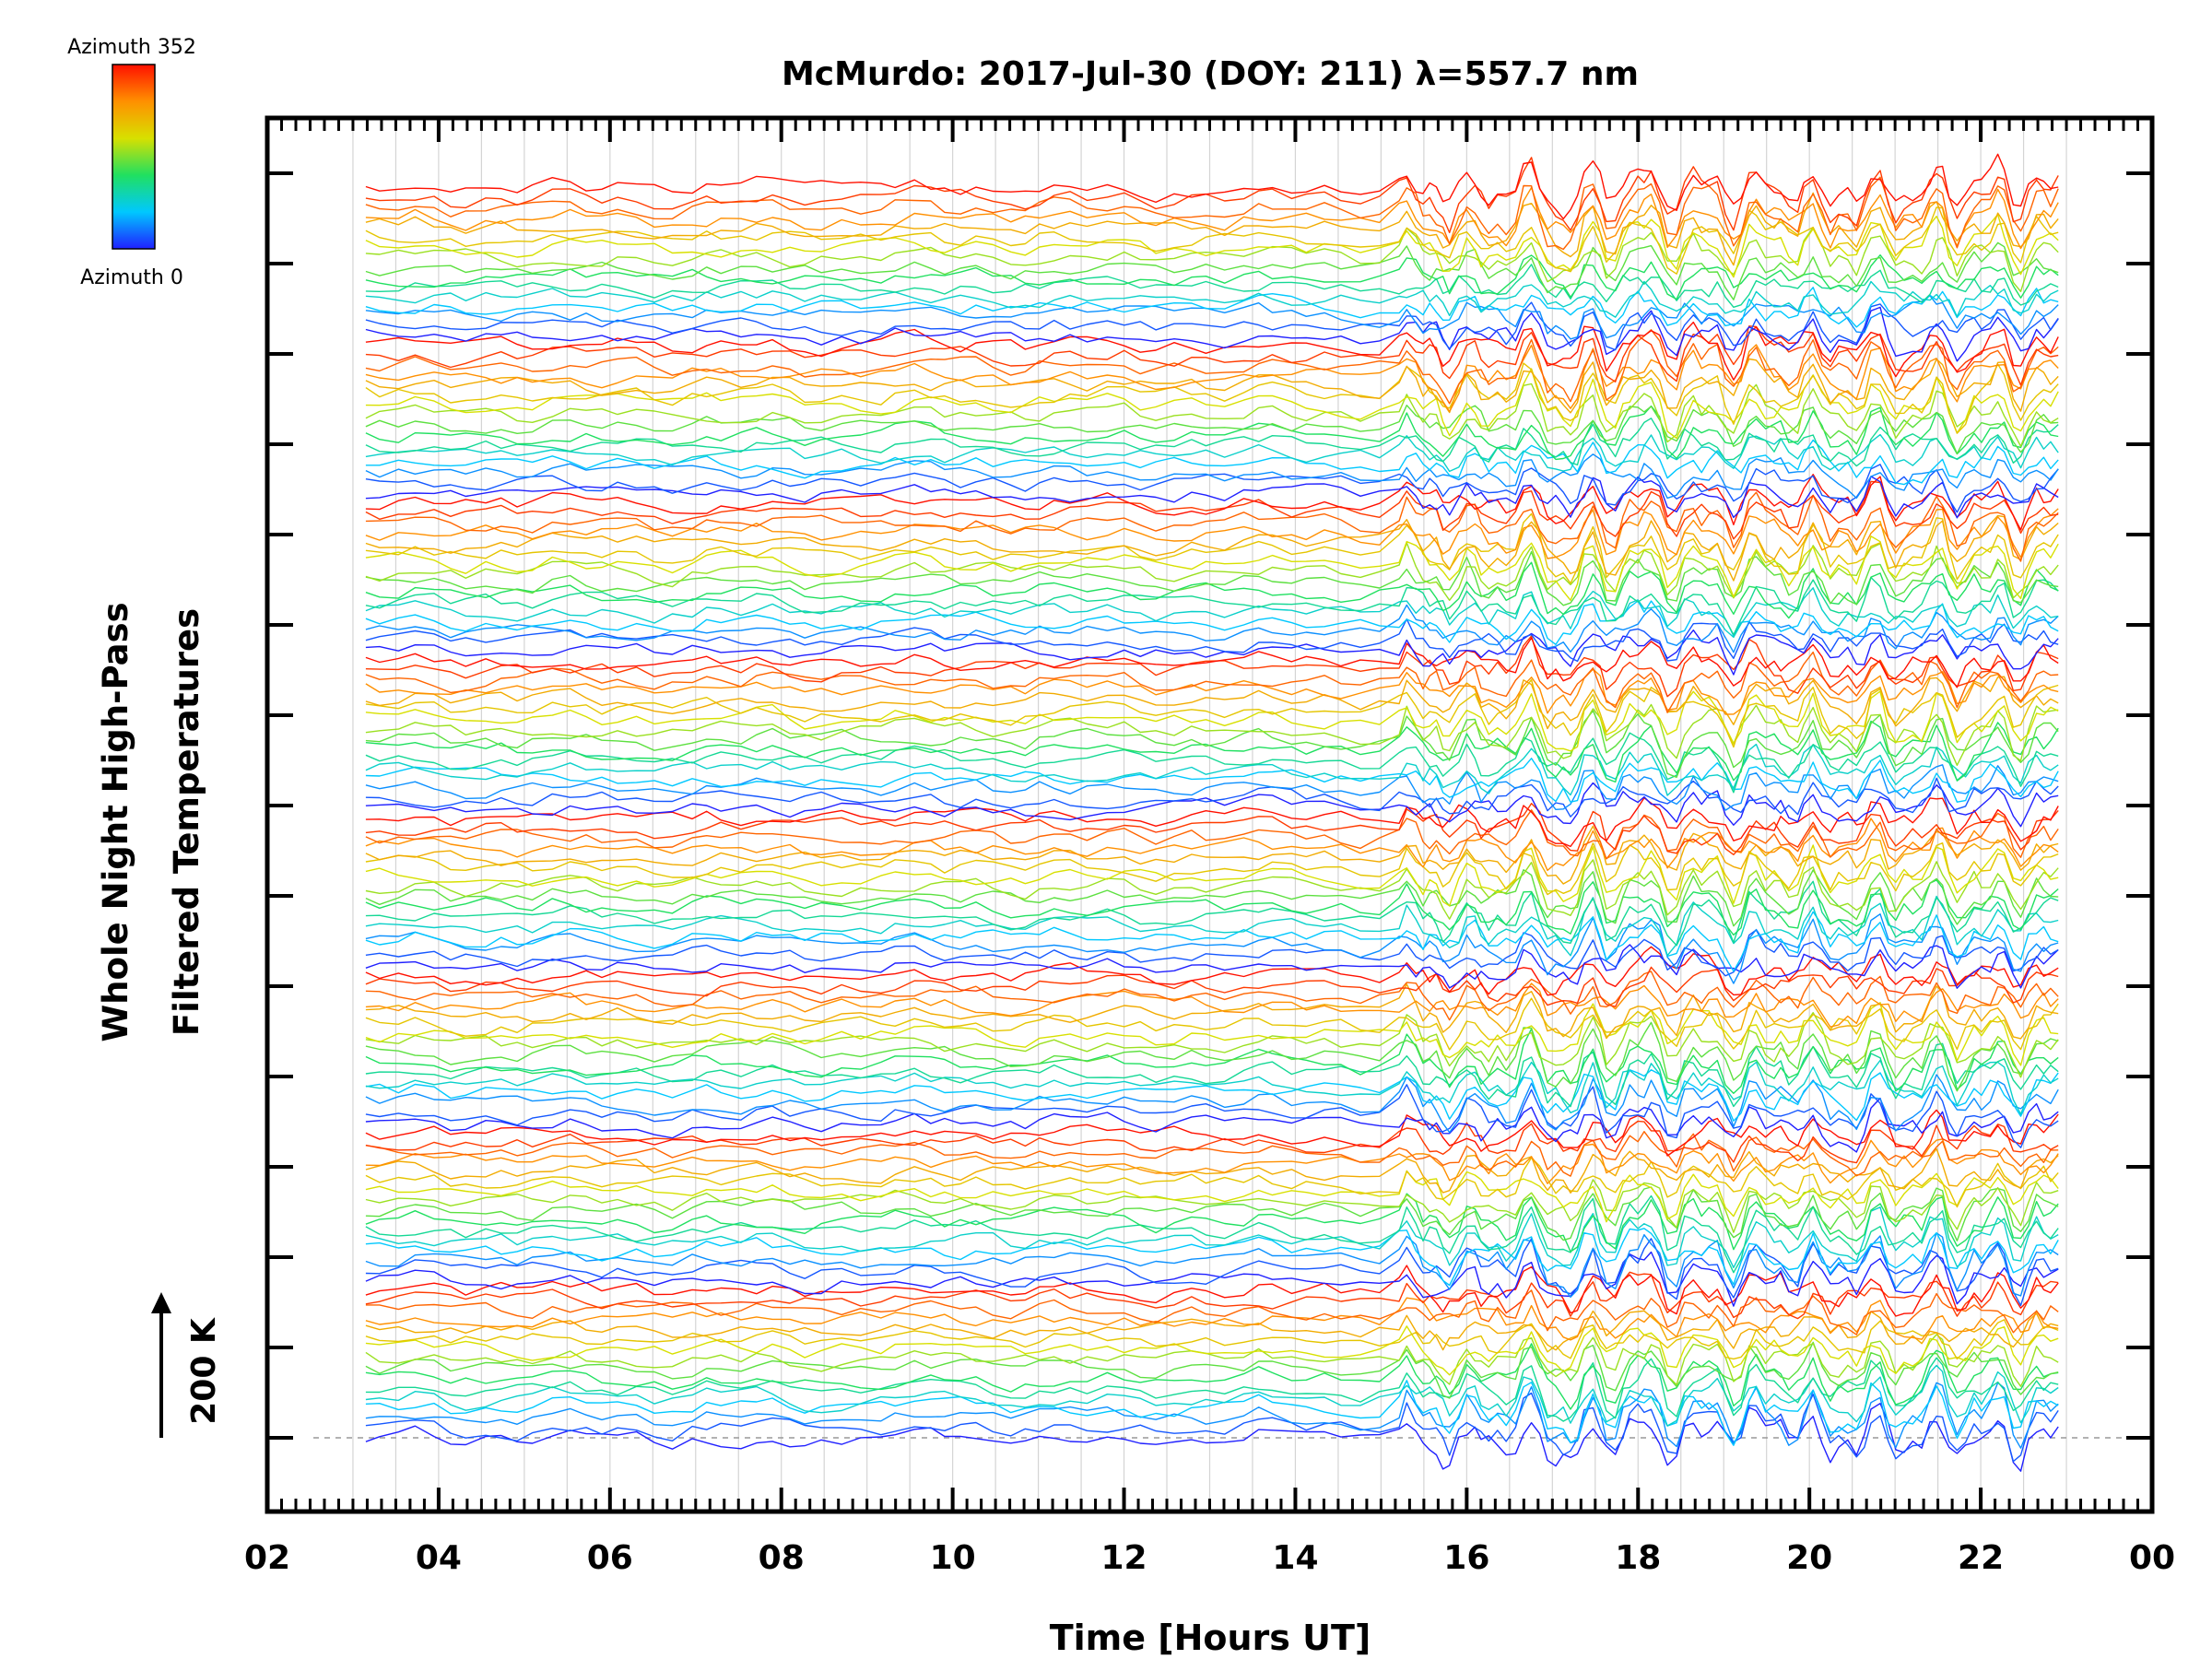  What do you see at coordinates (115, 821) in the screenshot?
I see `y-axis-label-line1: Whole Night High-Pass` at bounding box center [115, 821].